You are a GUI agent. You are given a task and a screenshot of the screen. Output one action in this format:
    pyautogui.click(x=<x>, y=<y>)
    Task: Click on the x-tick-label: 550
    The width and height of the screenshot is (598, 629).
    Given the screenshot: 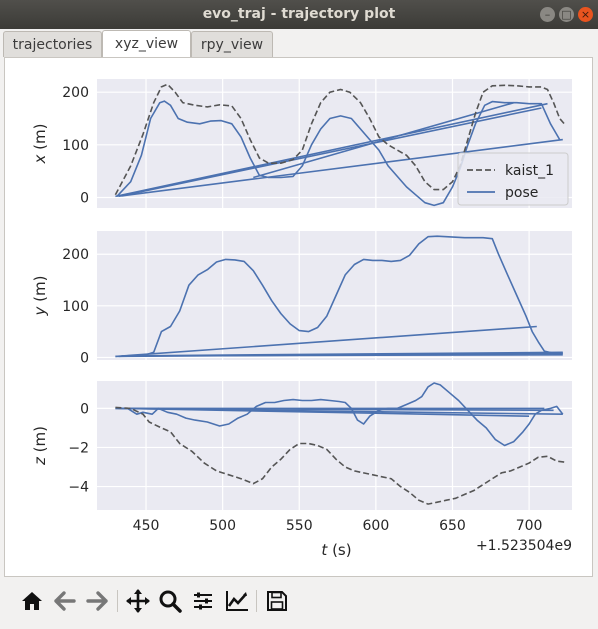 What is the action you would take?
    pyautogui.click(x=299, y=526)
    